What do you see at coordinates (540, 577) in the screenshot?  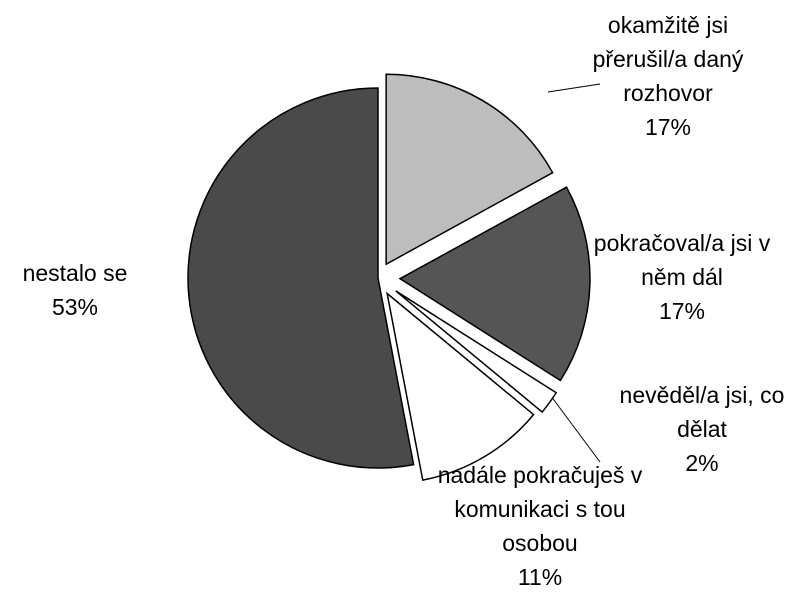 I see `value-label: 11%` at bounding box center [540, 577].